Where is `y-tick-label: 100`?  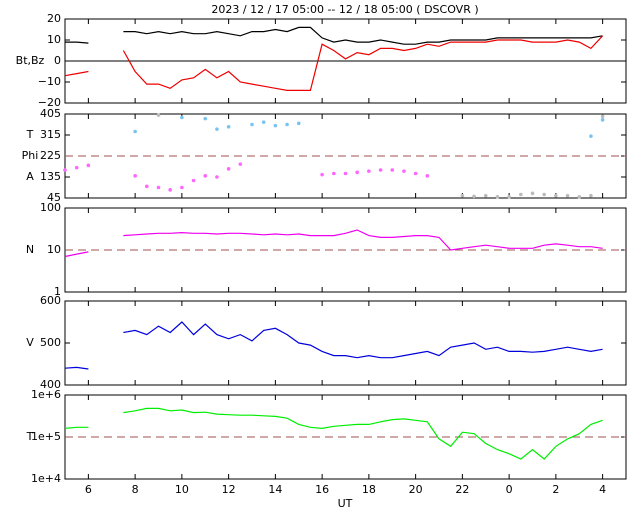 y-tick-label: 100 is located at coordinates (50, 207).